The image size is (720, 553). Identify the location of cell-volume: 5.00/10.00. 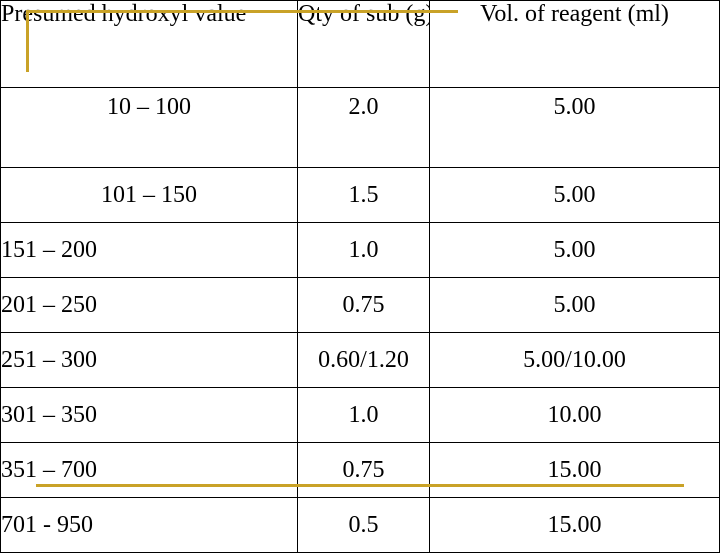
(574, 360).